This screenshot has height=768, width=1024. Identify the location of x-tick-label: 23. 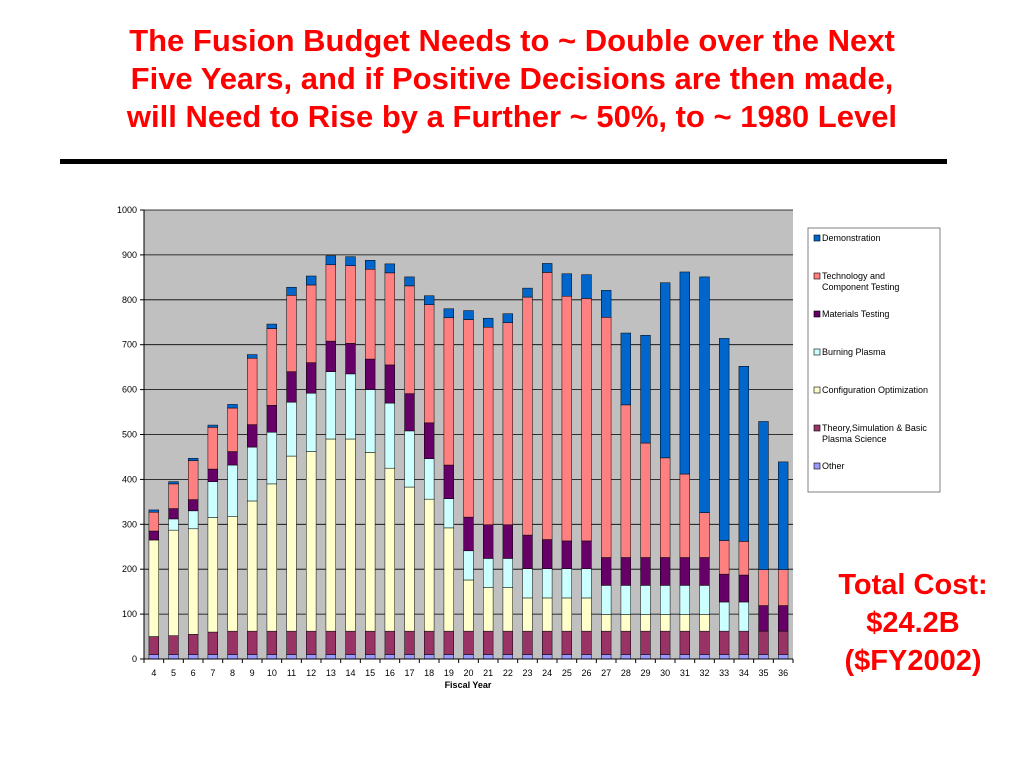
(527, 673).